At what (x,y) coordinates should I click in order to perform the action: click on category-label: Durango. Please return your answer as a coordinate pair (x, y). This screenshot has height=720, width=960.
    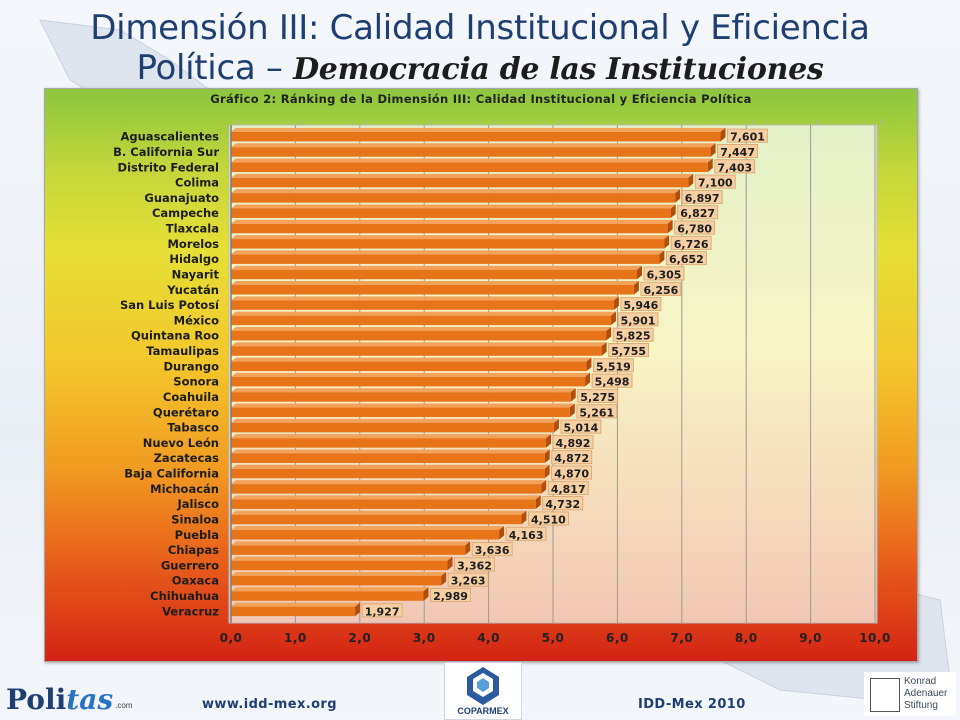
    Looking at the image, I should click on (192, 366).